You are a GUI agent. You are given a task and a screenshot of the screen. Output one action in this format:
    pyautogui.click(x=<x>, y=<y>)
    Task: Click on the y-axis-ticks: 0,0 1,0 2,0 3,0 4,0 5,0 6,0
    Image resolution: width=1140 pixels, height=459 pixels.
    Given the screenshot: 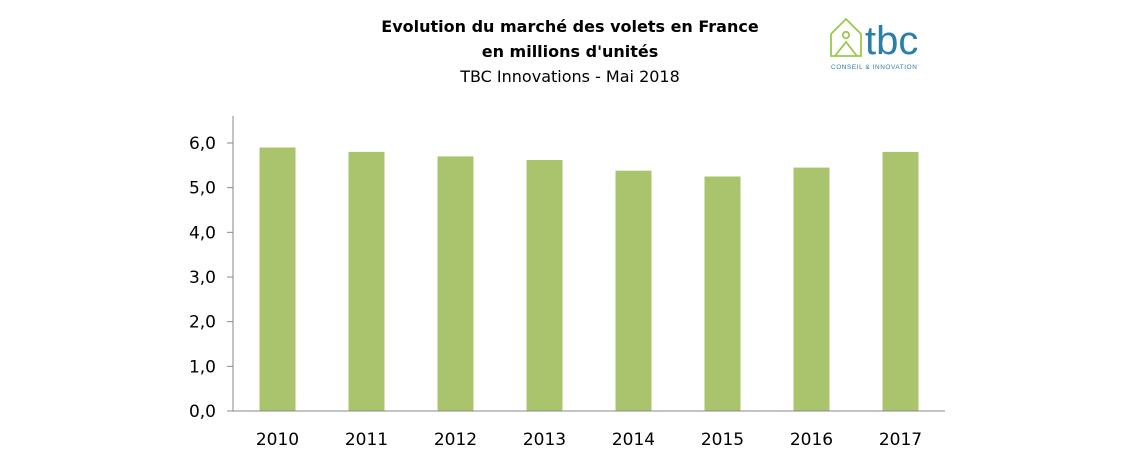 What is the action you would take?
    pyautogui.click(x=211, y=278)
    